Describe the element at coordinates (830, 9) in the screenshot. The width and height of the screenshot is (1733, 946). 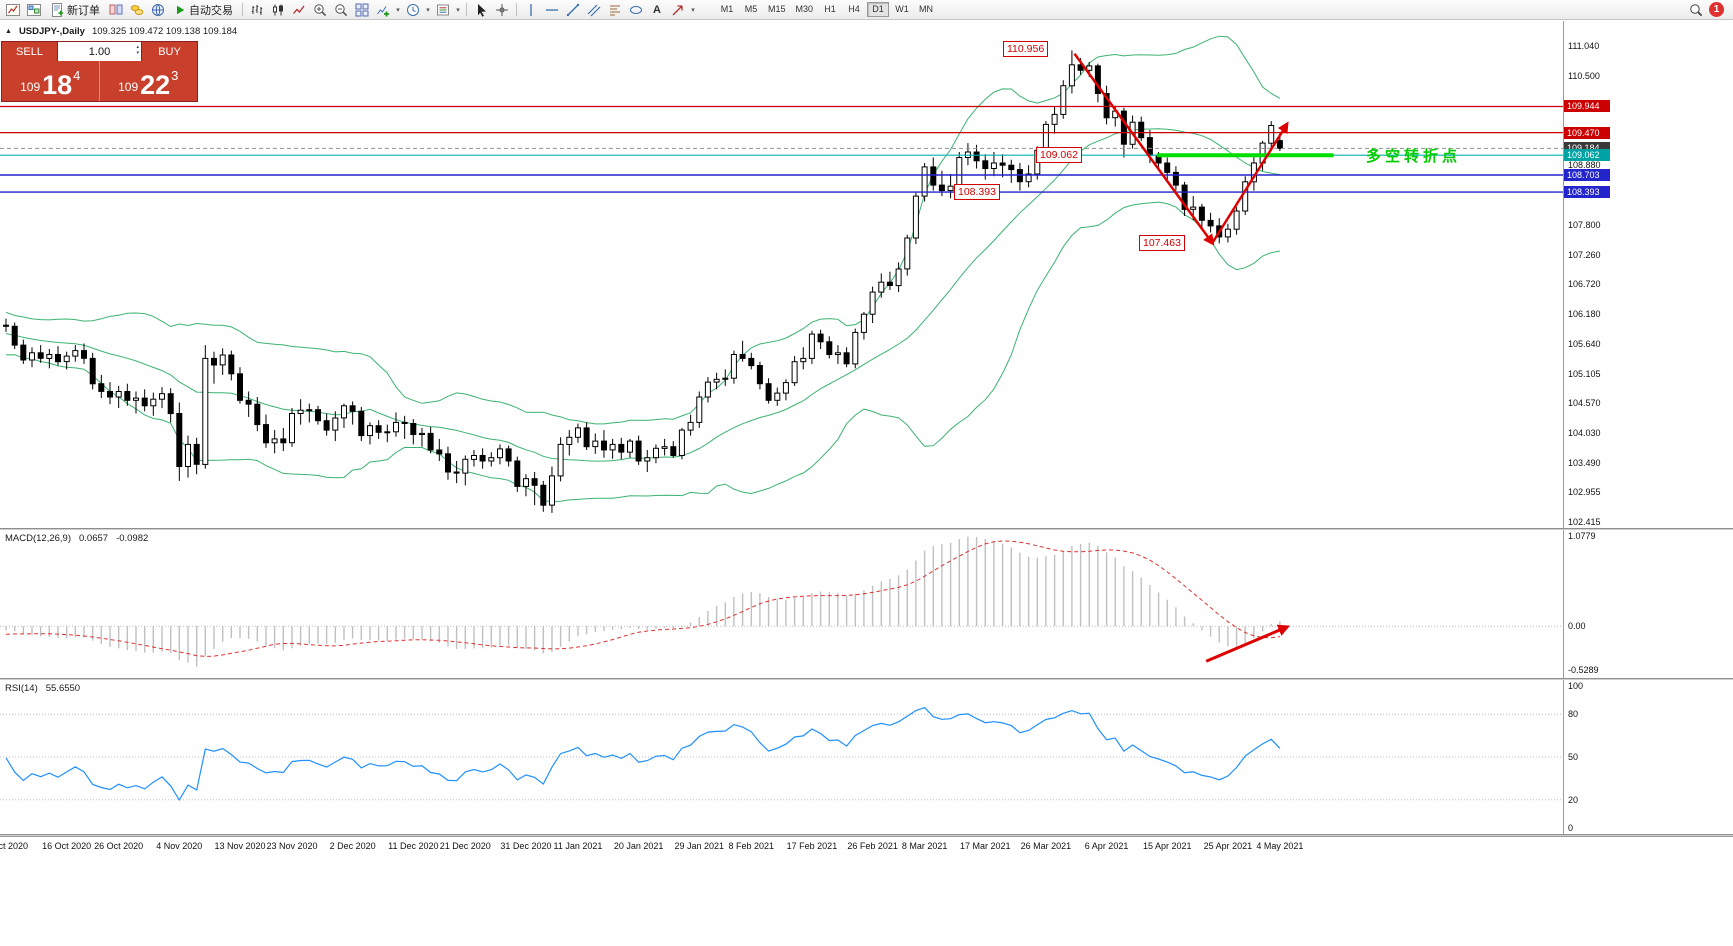
I see `timeframe-h1: H1` at that location.